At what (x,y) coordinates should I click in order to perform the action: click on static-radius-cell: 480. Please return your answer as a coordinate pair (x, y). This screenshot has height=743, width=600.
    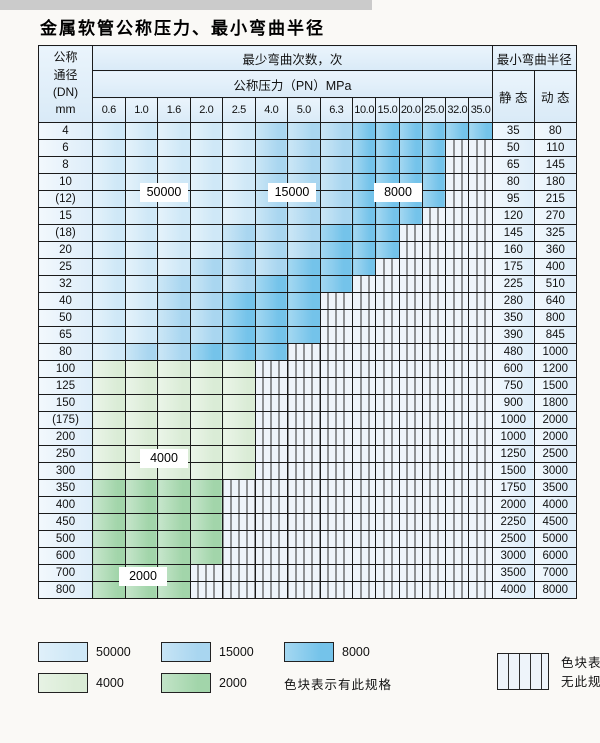
    Looking at the image, I should click on (513, 352).